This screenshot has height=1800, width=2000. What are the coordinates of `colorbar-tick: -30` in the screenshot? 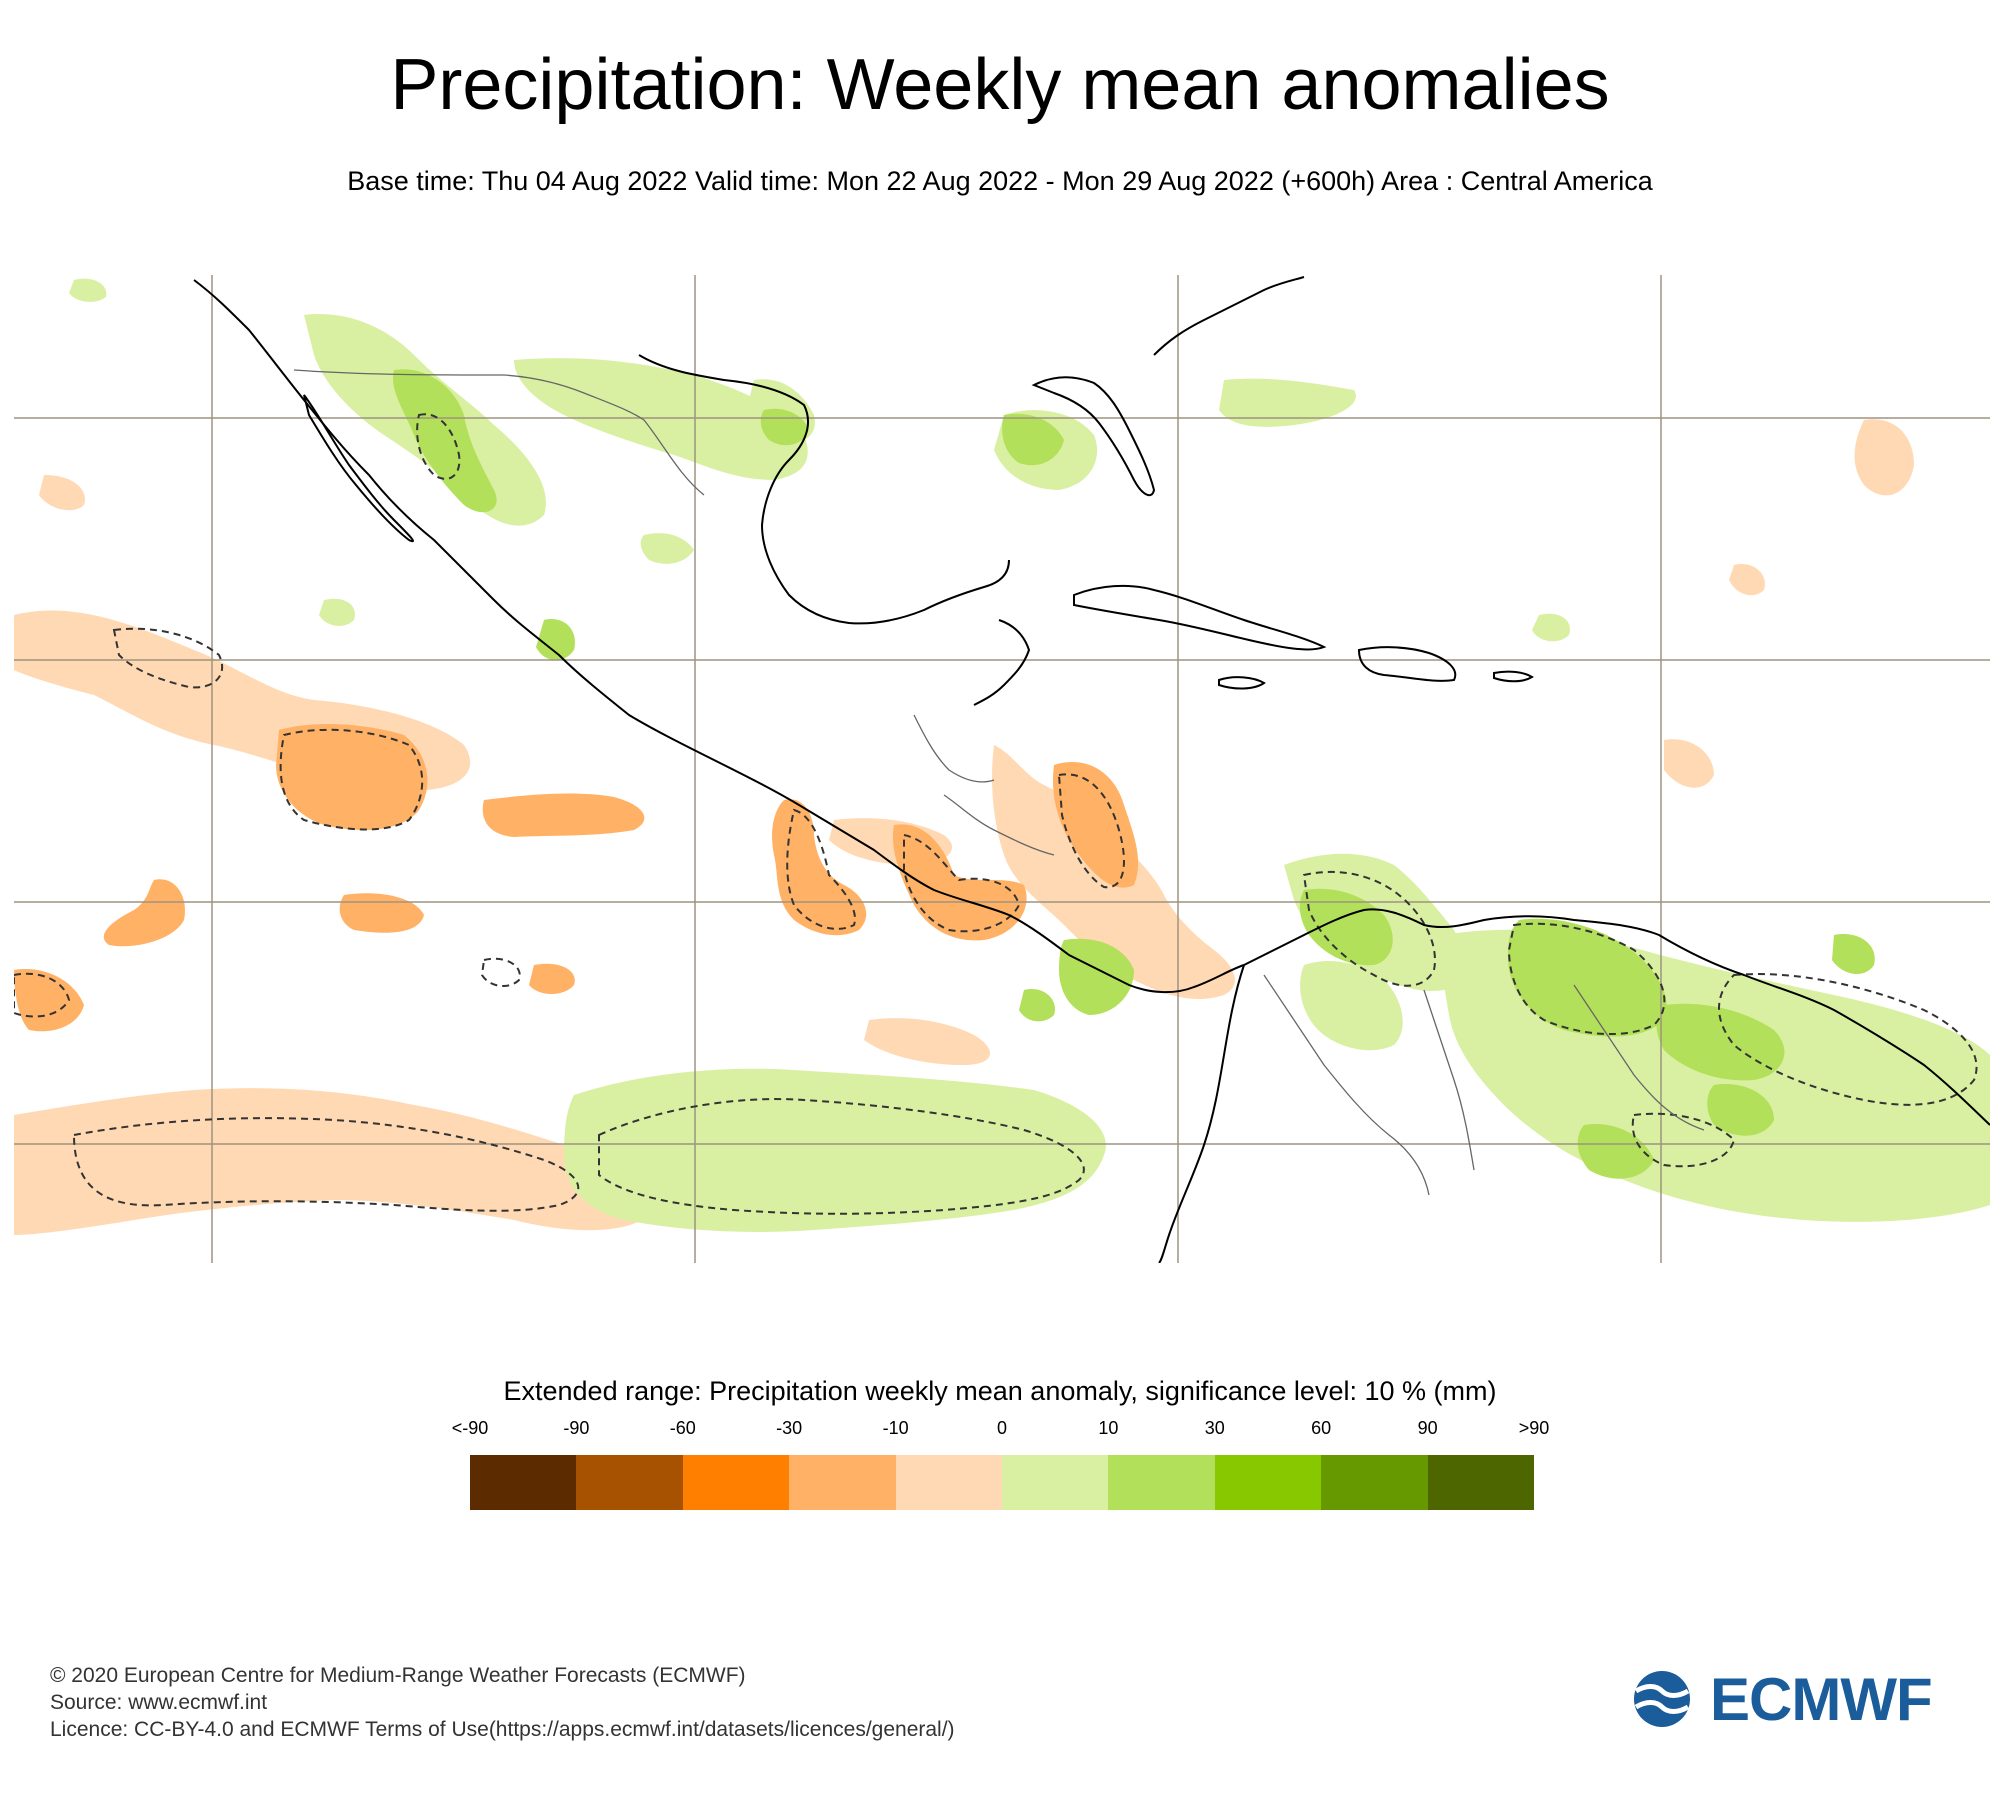 It's located at (789, 1428).